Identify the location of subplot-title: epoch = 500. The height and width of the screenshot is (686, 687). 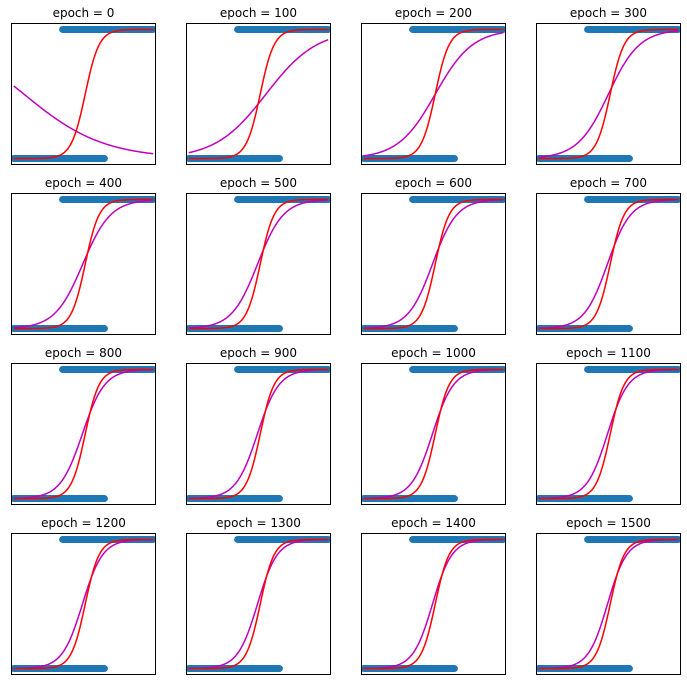
(258, 183).